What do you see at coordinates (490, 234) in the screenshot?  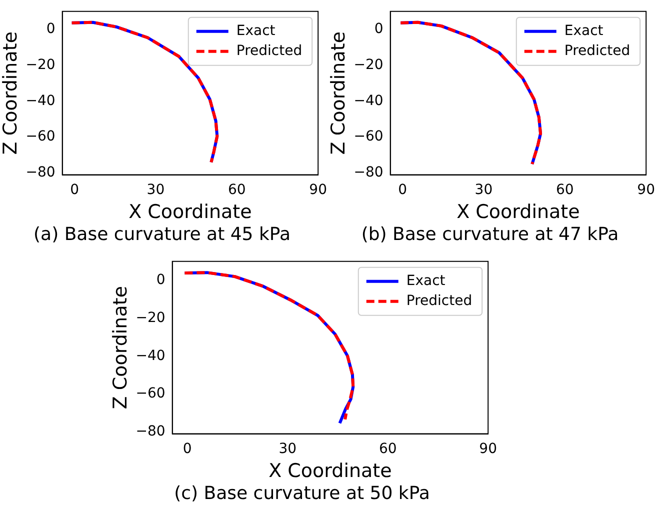 I see `text: (b) Base curvature at 47 kPa` at bounding box center [490, 234].